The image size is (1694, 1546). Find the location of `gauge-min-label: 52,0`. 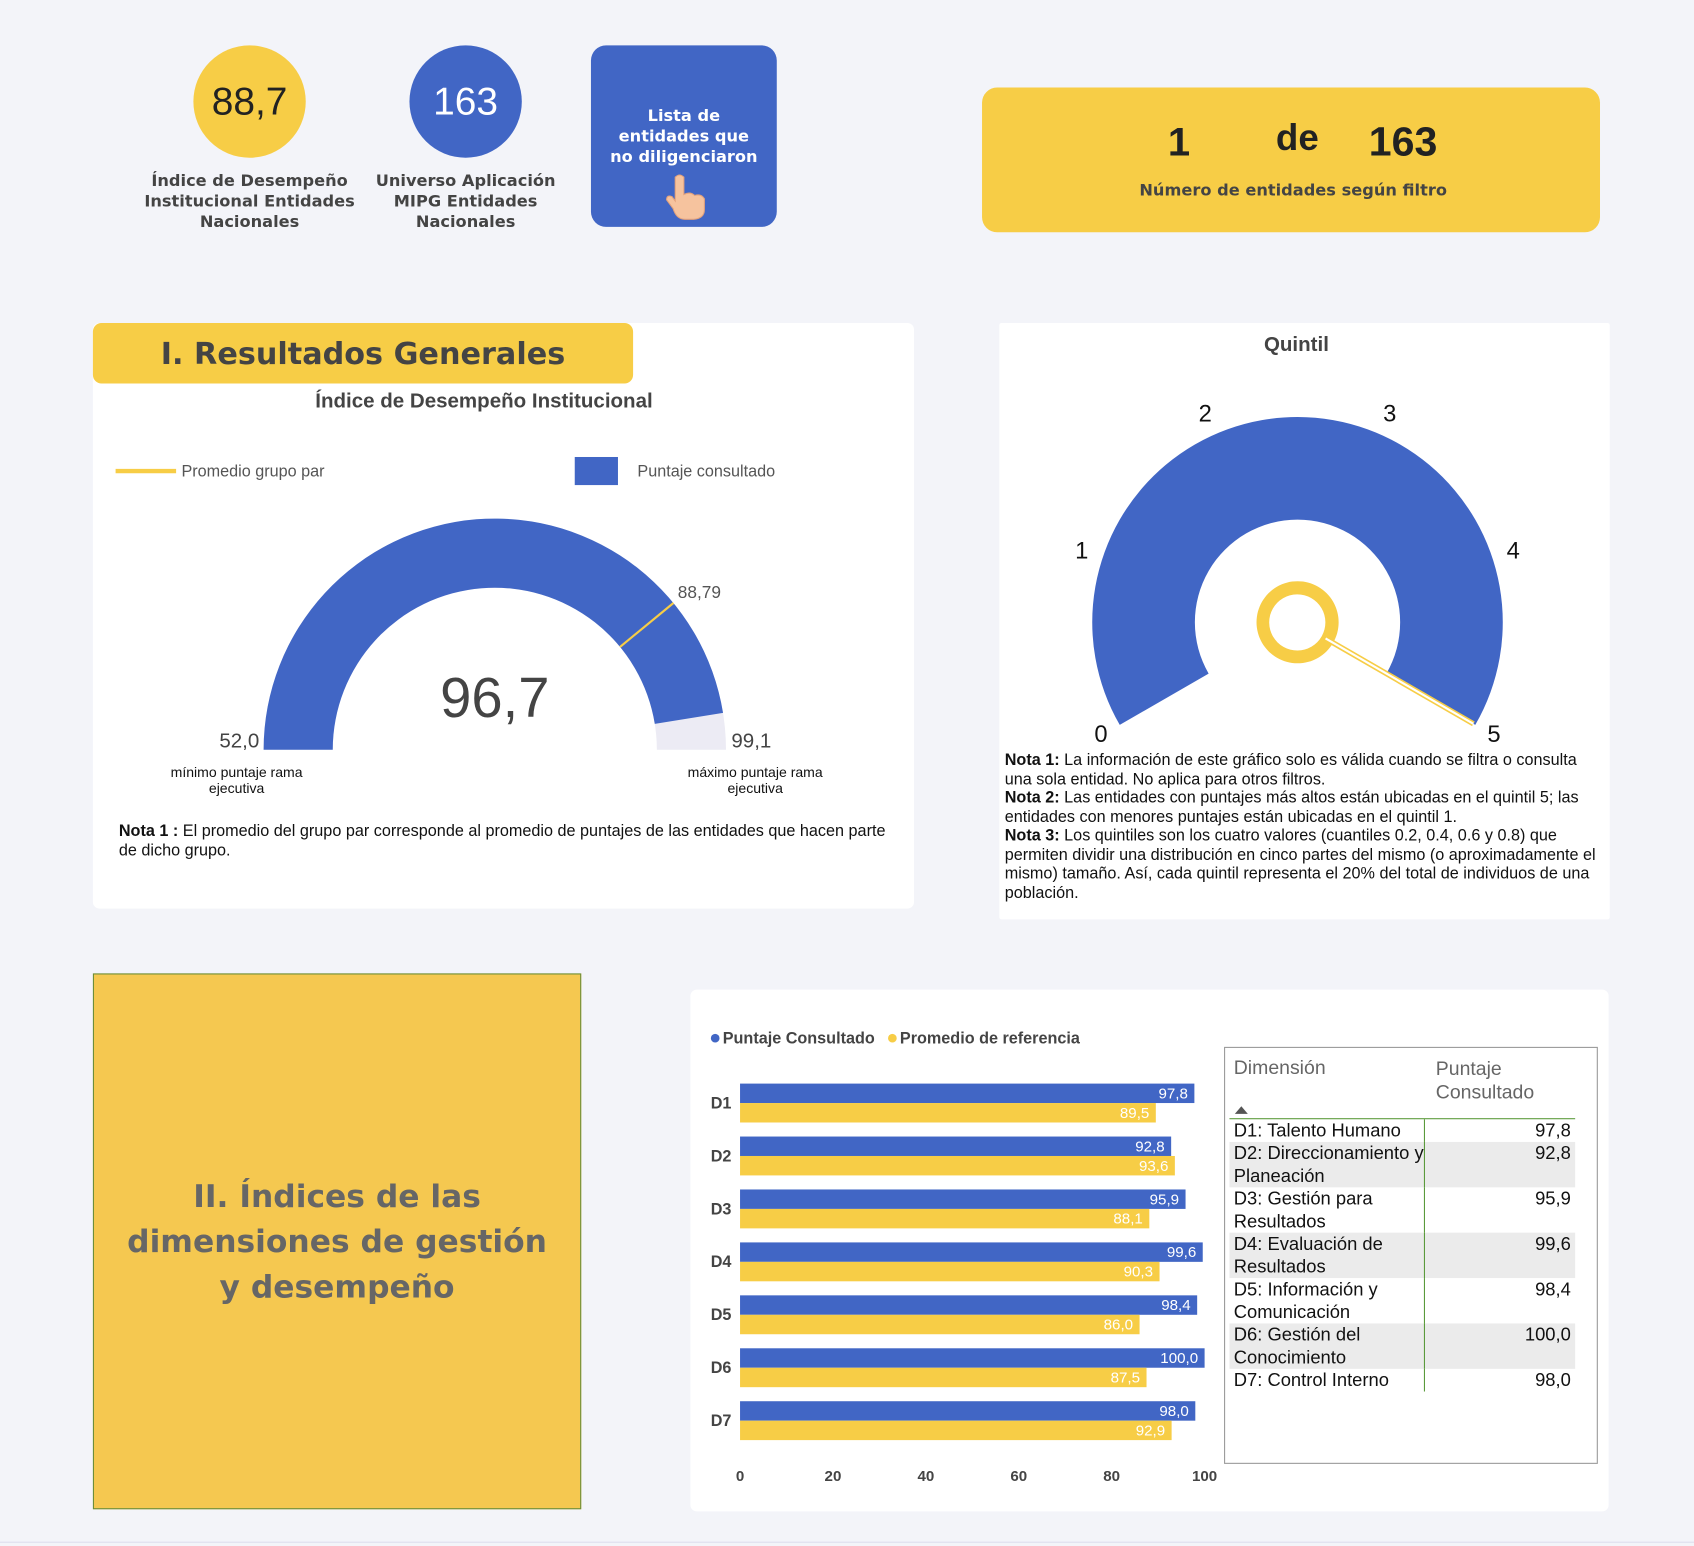

gauge-min-label: 52,0 is located at coordinates (239, 741).